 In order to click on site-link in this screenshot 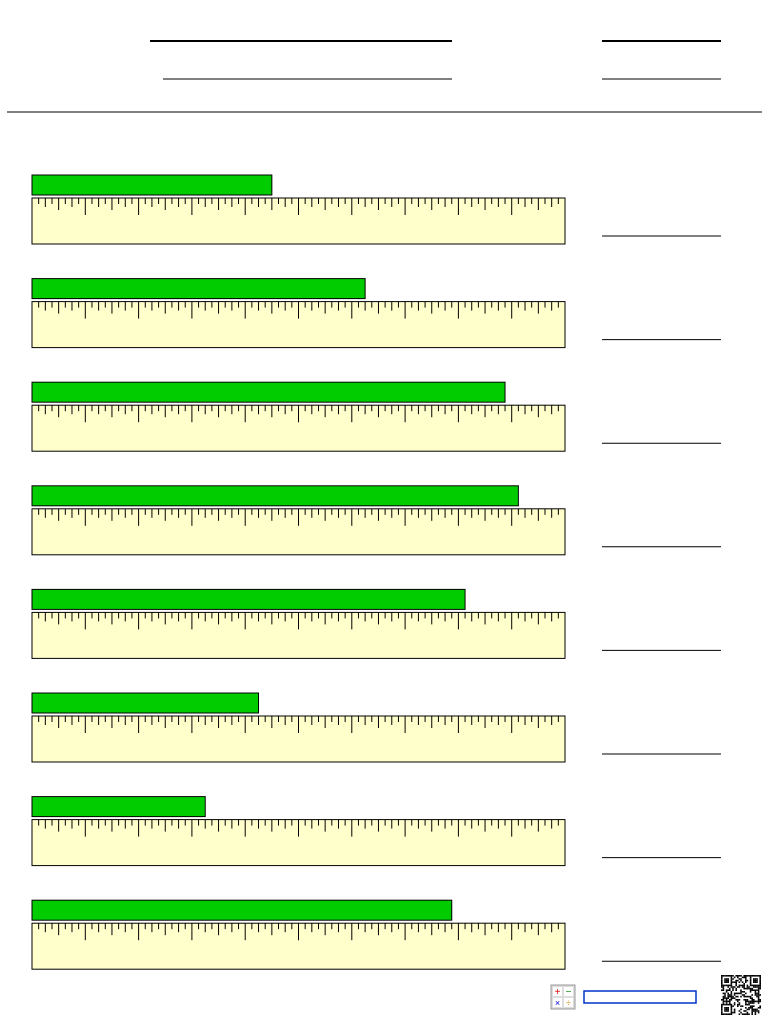, I will do `click(640, 997)`.